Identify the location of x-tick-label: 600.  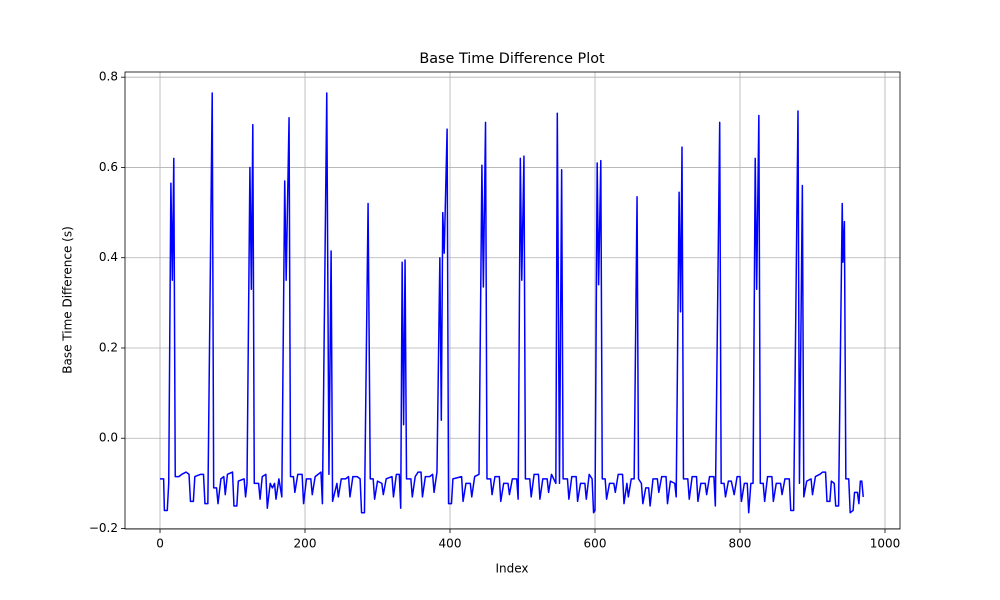
(595, 544).